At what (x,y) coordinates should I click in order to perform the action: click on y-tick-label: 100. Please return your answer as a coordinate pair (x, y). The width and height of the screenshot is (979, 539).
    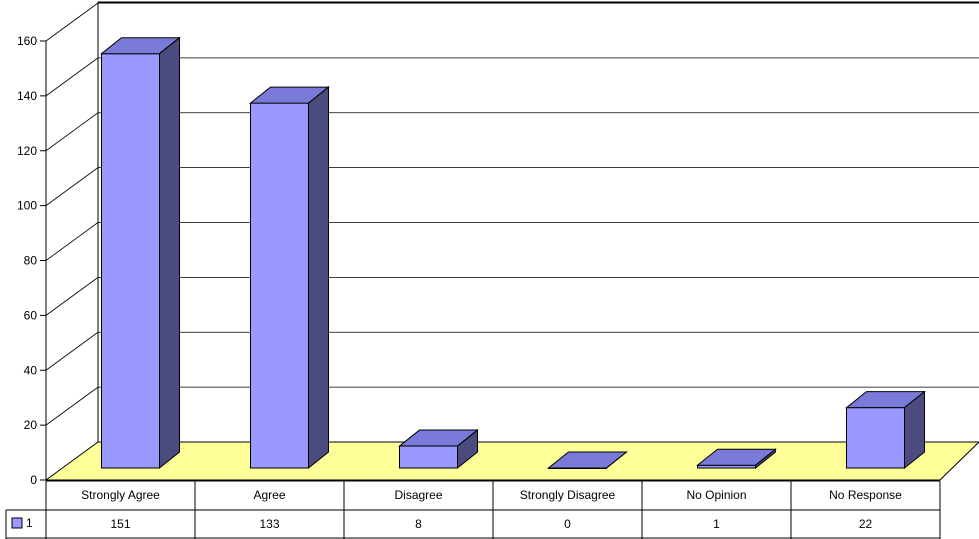
    Looking at the image, I should click on (27, 206).